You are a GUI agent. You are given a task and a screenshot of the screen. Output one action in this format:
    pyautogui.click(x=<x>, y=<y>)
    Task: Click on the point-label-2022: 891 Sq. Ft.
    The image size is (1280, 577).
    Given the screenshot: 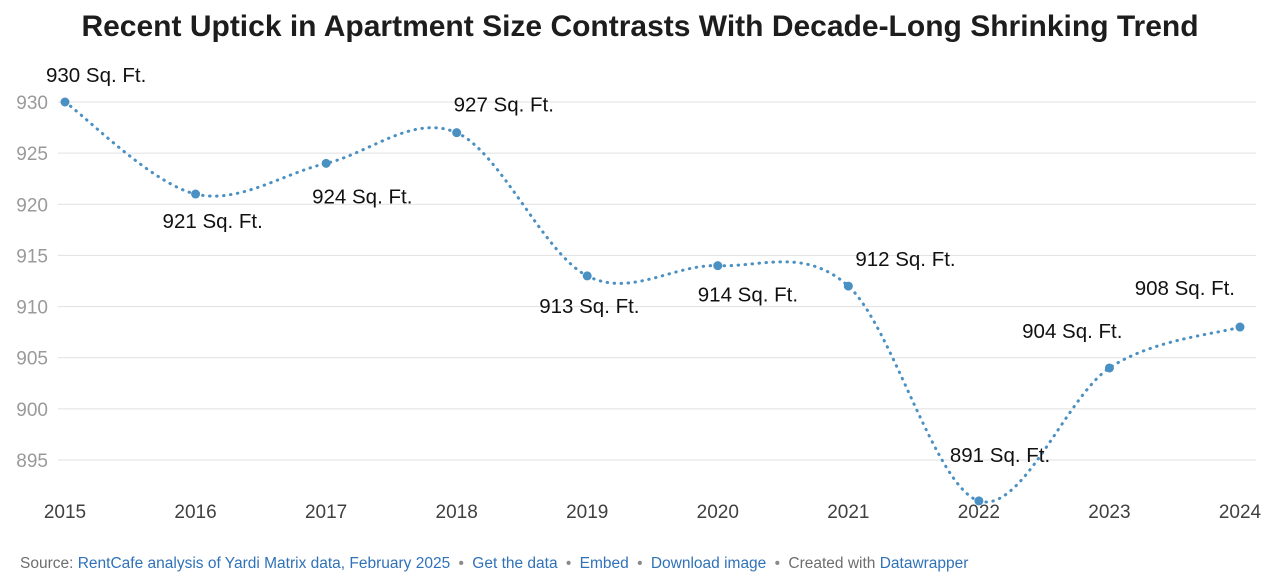 What is the action you would take?
    pyautogui.click(x=1000, y=455)
    